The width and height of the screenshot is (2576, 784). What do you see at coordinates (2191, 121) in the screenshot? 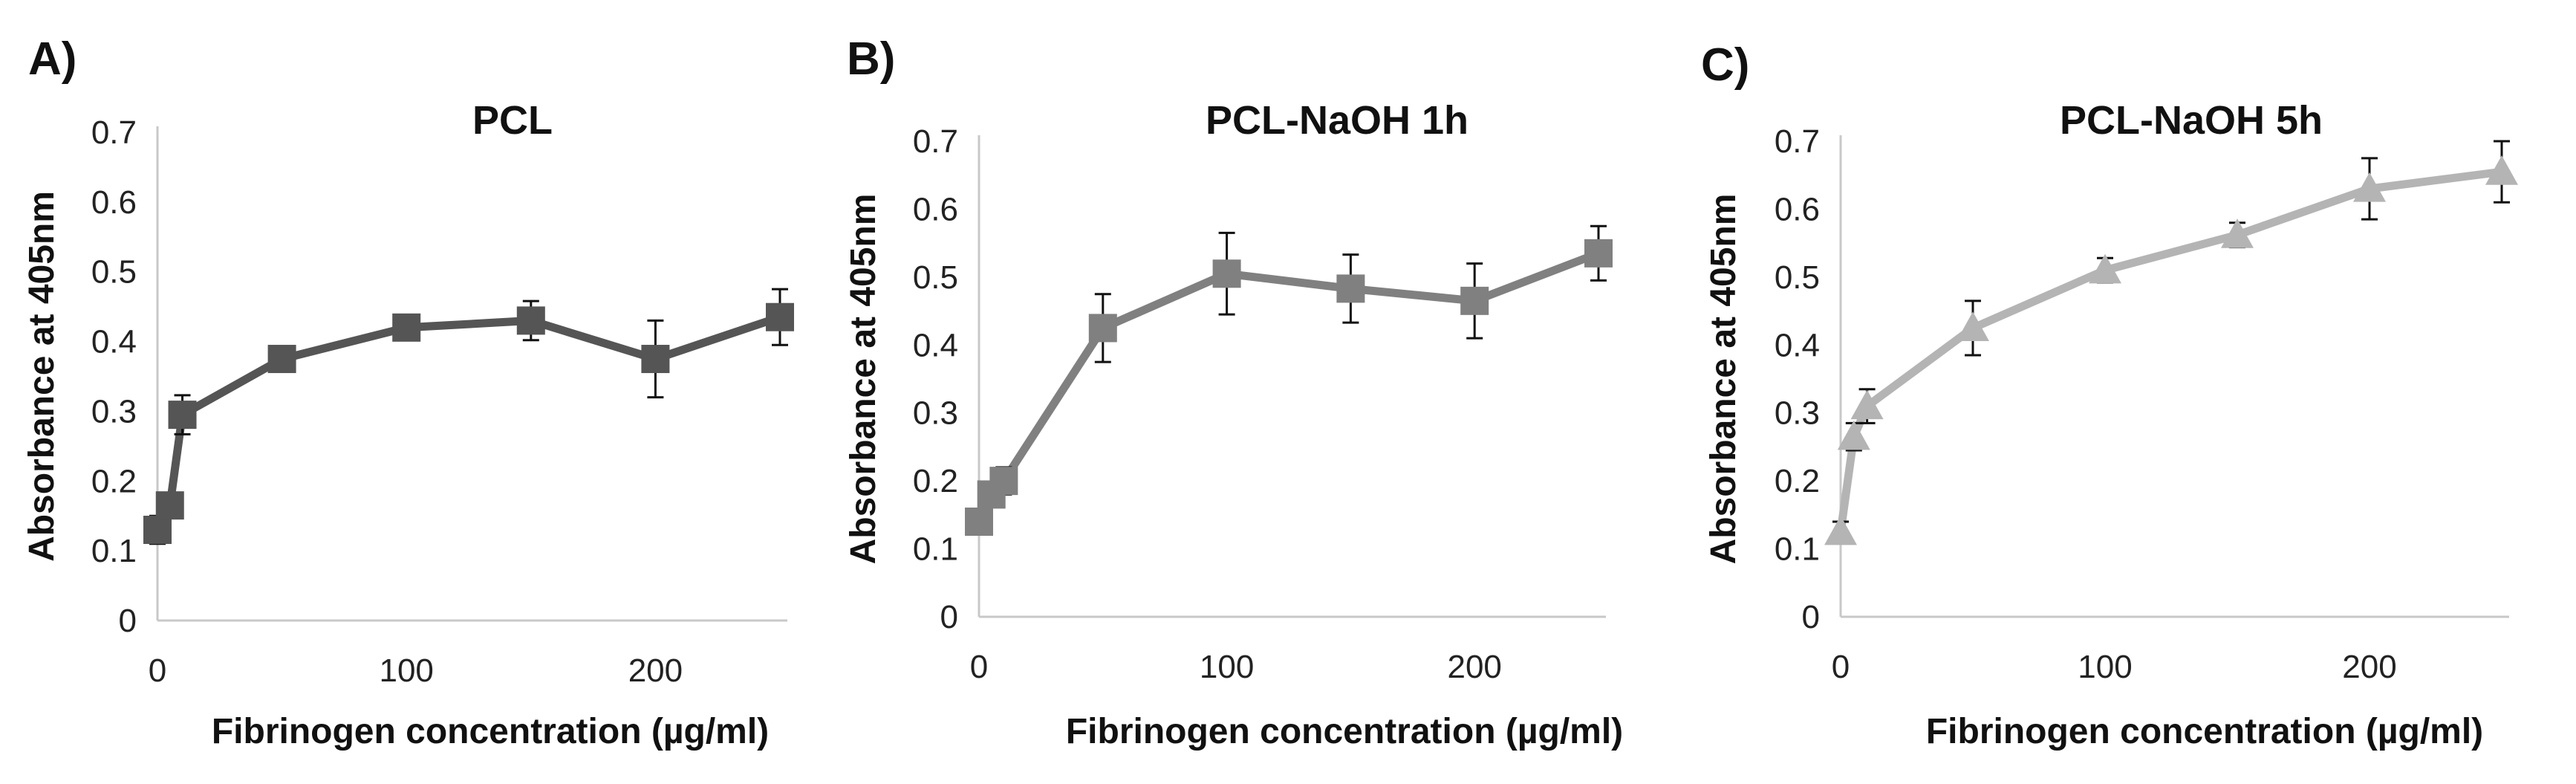
I see `chart-title: PCL-NaOH 5h` at bounding box center [2191, 121].